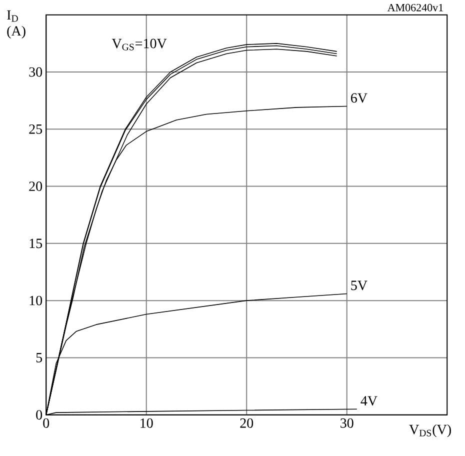 Image resolution: width=465 pixels, height=456 pixels. I want to click on y-tick-label: 20, so click(35, 187).